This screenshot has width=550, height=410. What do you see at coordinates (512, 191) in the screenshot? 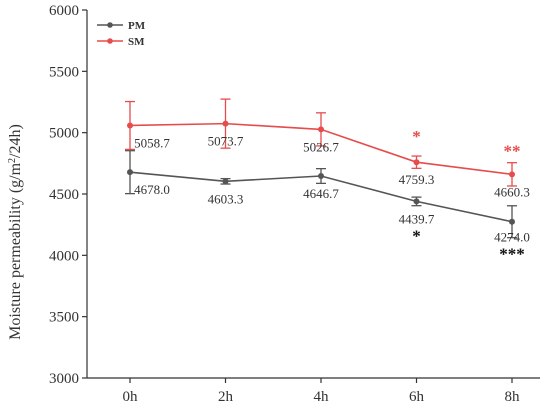
I see `data-label: 4660.3` at bounding box center [512, 191].